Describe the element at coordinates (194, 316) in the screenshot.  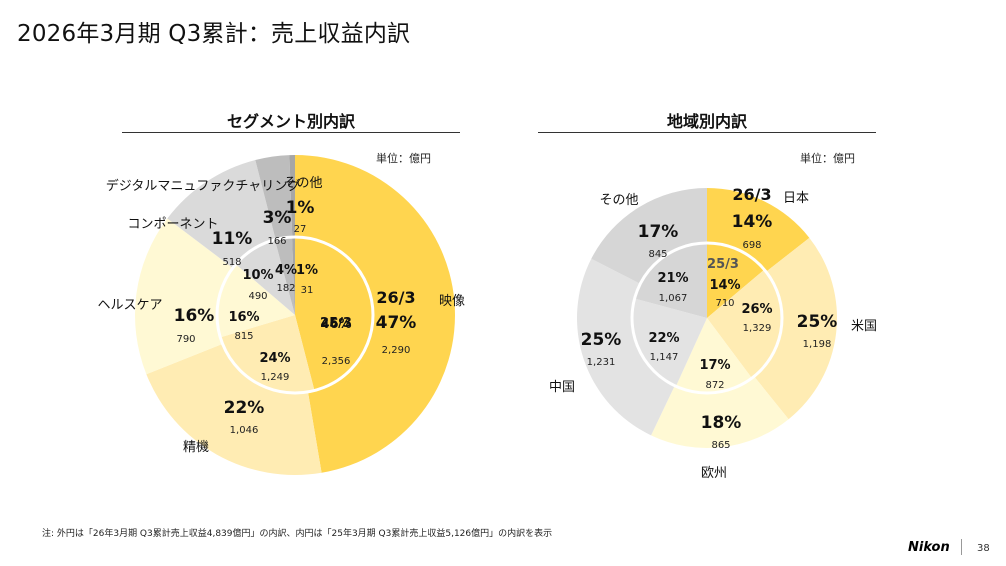
I see `outer-percent-label: 16%` at that location.